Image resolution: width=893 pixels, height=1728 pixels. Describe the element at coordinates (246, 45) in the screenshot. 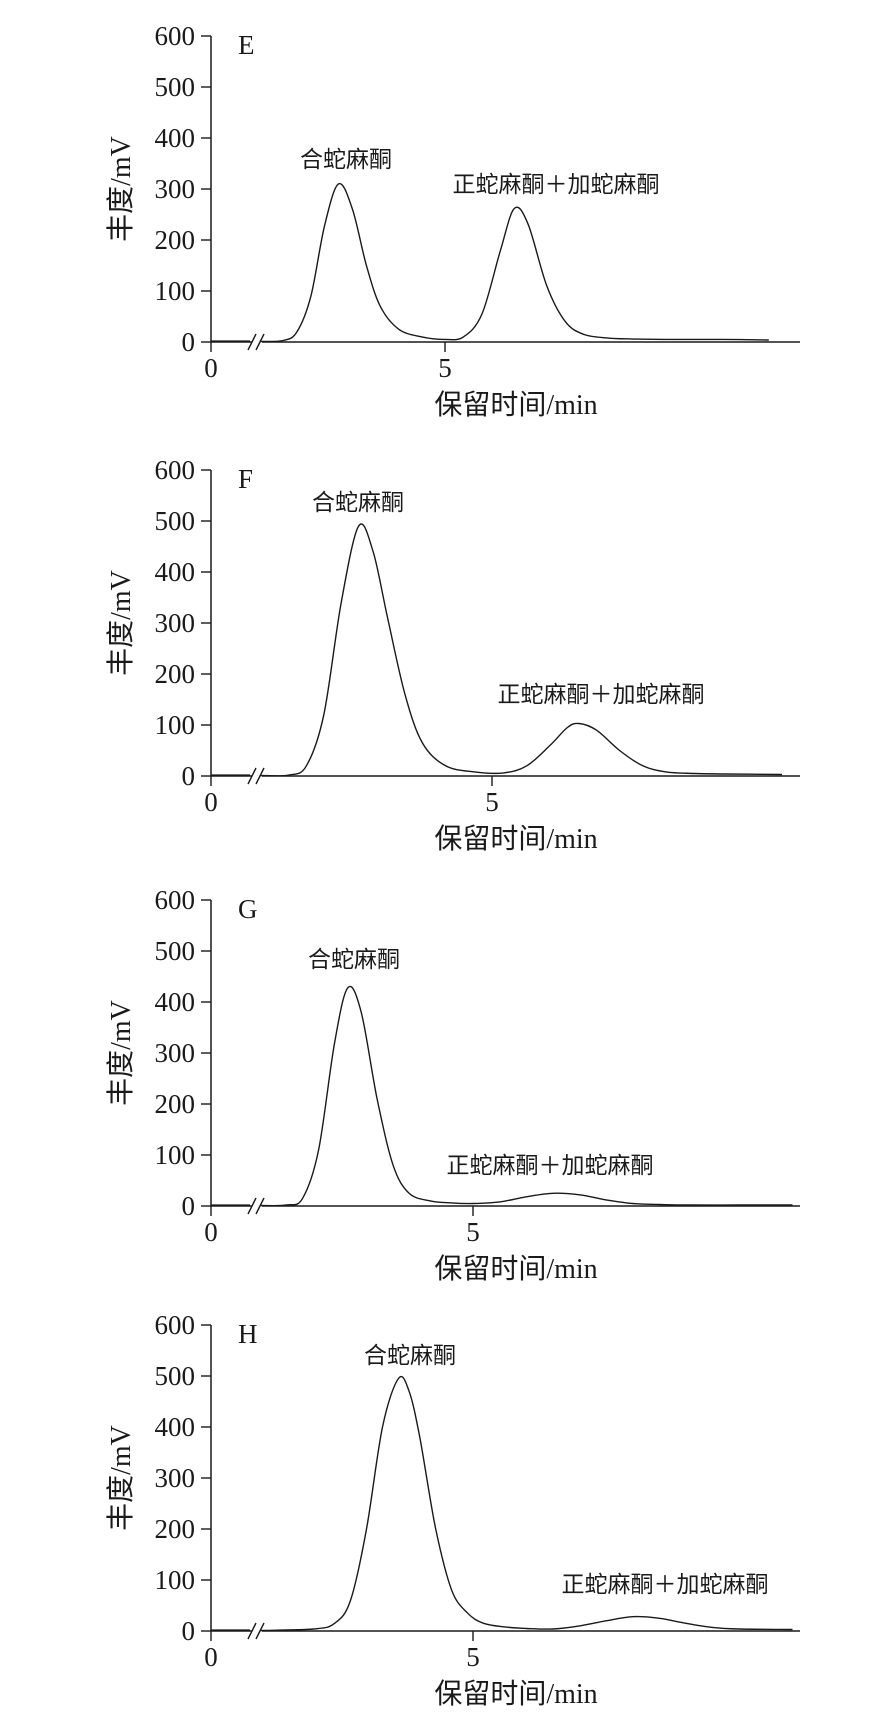

I see `panel-label: E` at that location.